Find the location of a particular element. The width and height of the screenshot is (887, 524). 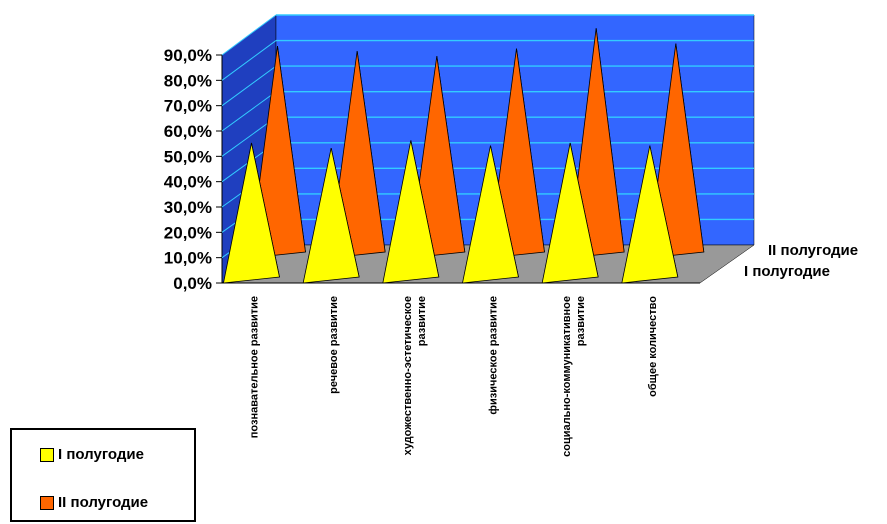

y-tick-label: 70,0% is located at coordinates (188, 106).